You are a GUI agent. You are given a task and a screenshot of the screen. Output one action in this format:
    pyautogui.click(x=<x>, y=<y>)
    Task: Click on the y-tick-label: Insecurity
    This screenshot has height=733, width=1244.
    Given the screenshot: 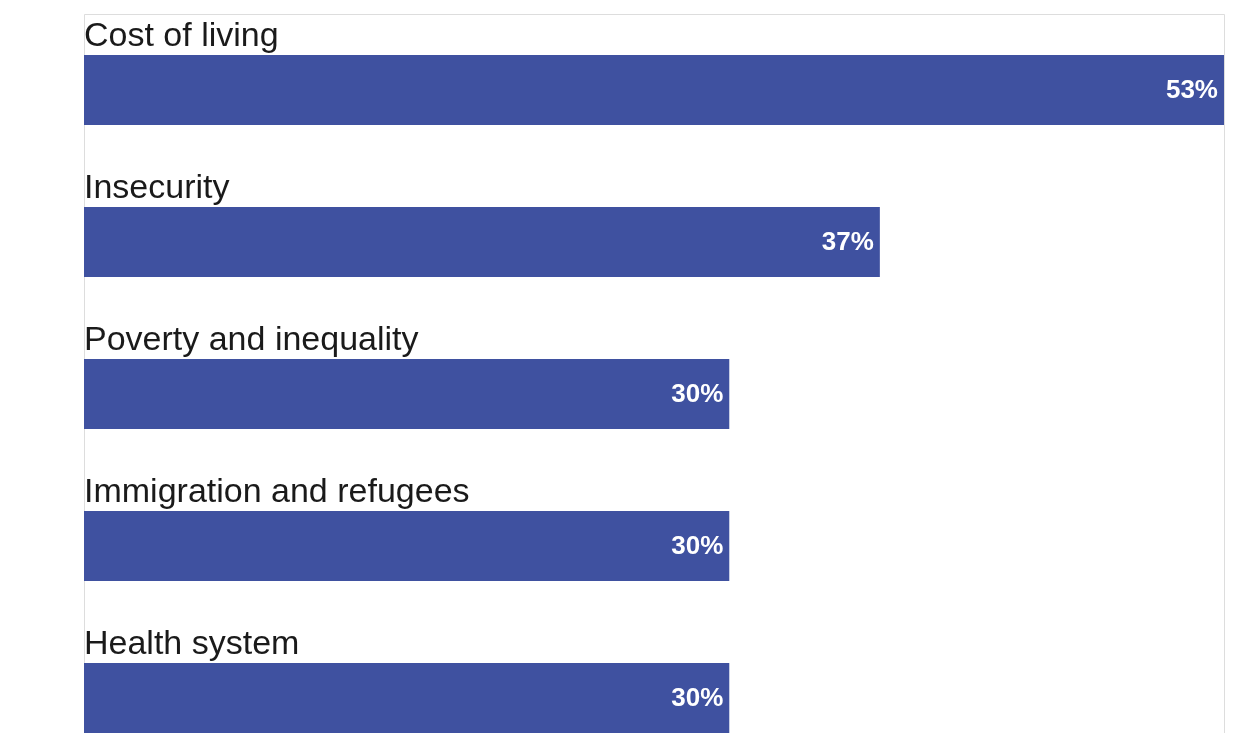 What is the action you would take?
    pyautogui.click(x=157, y=186)
    